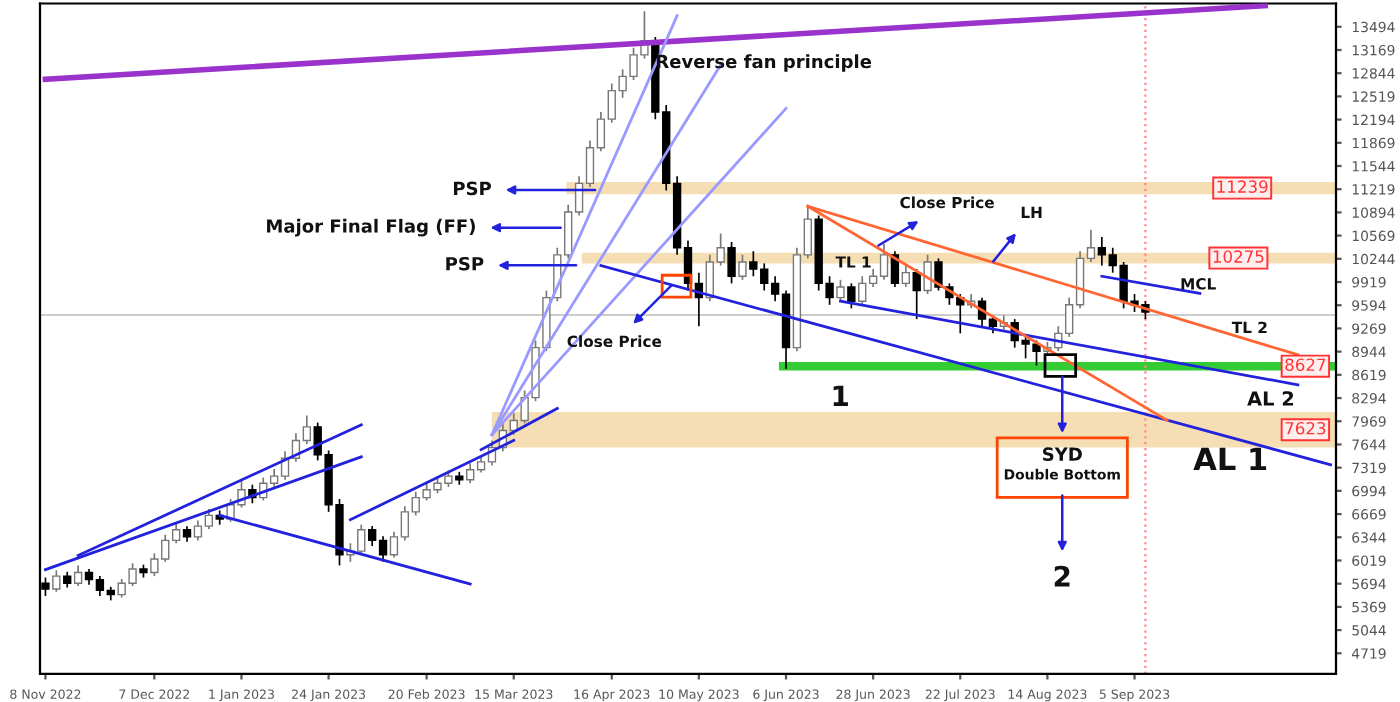 The image size is (1400, 702). I want to click on band-label: 8627, so click(1305, 365).